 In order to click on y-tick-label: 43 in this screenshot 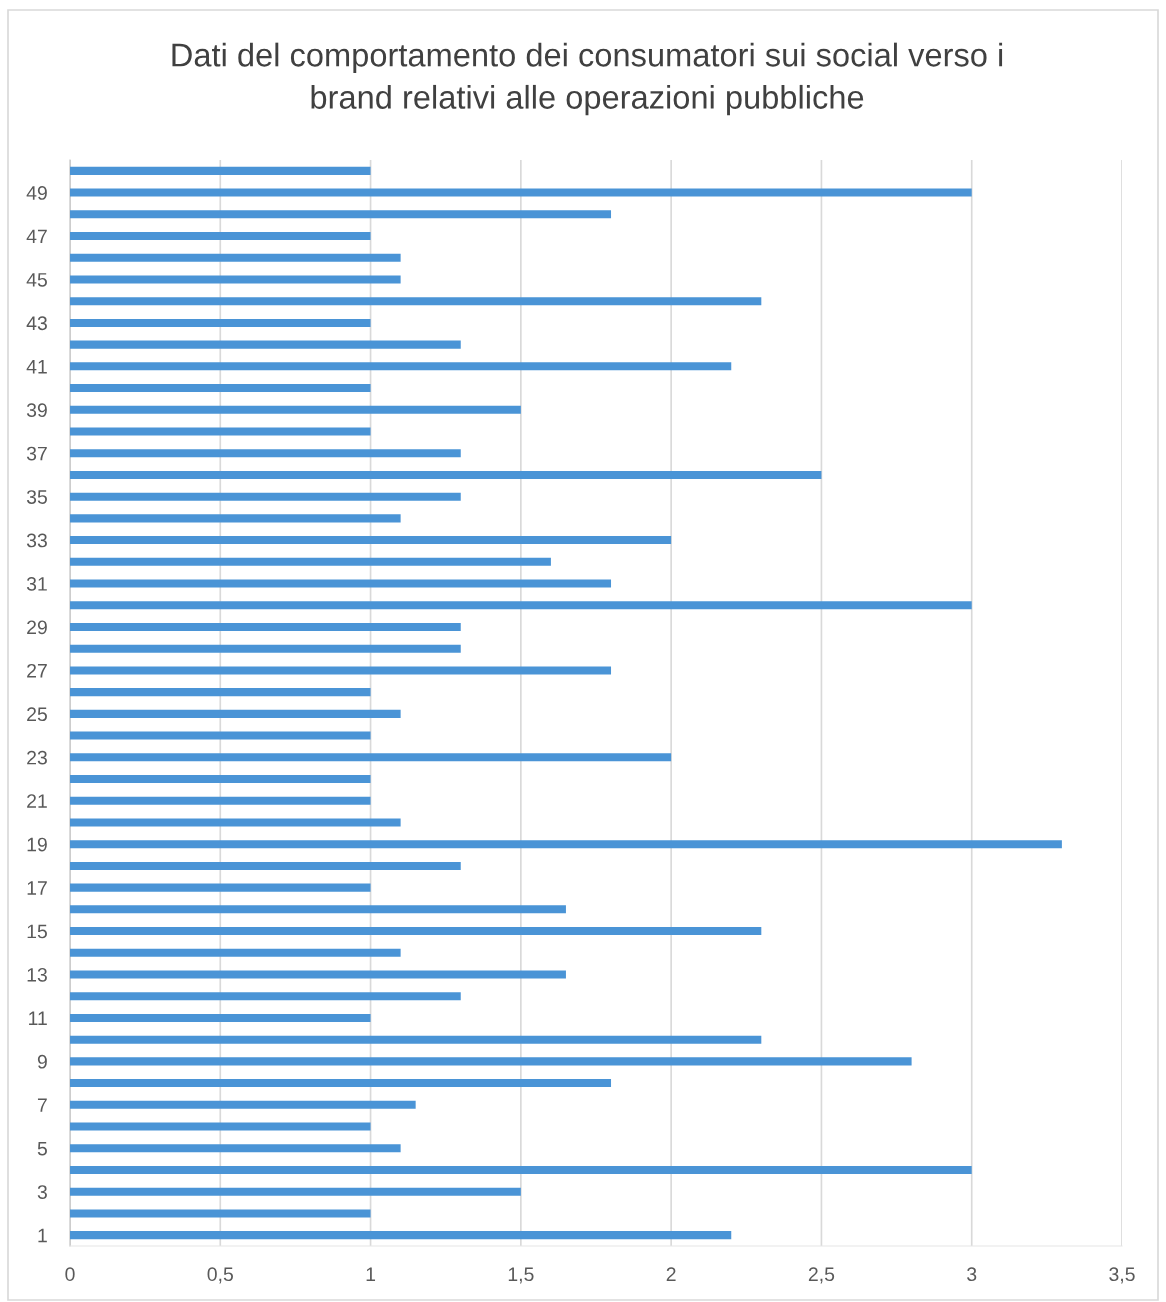, I will do `click(36, 323)`.